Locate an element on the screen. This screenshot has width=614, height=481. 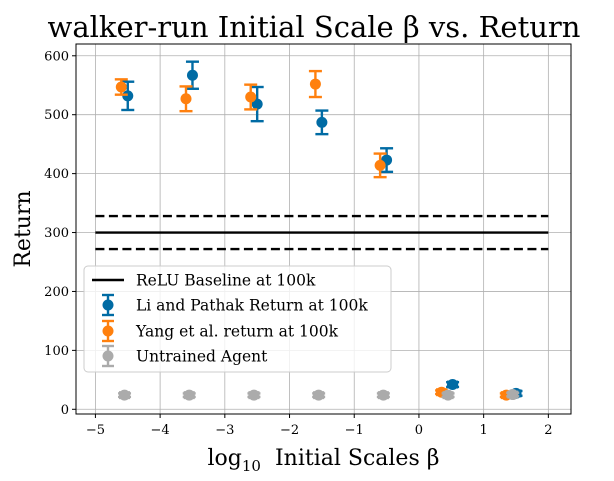
y-ticks: 0 100 200 300 400 500 600 is located at coordinates (60, 233).